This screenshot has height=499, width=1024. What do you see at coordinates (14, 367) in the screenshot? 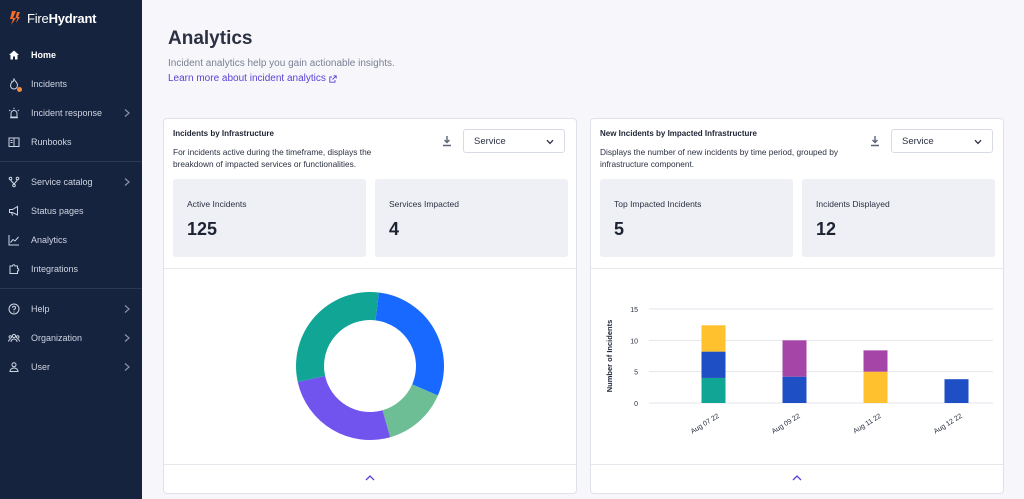
I see `user-icon` at bounding box center [14, 367].